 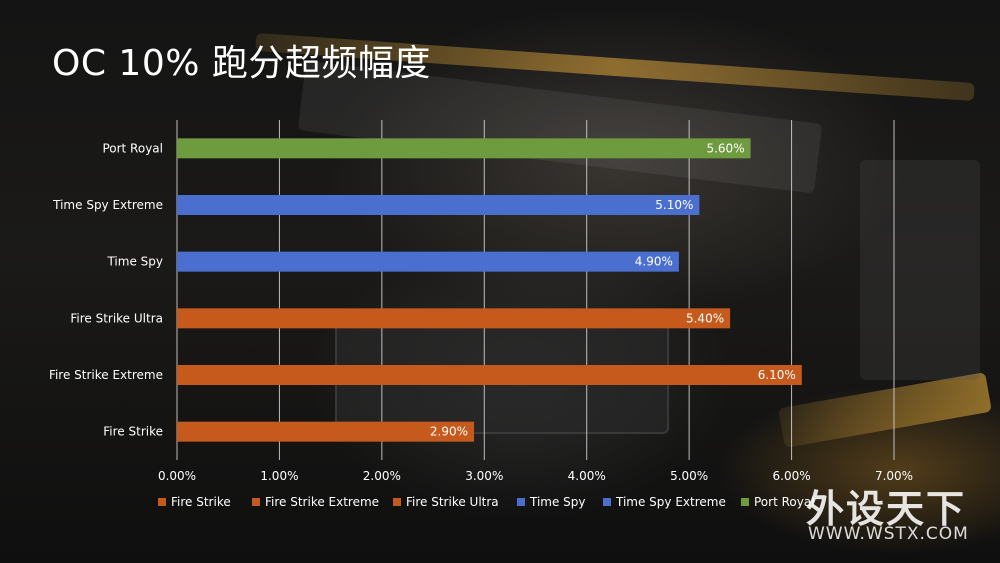 What do you see at coordinates (784, 502) in the screenshot?
I see `legend-label: Port Royal` at bounding box center [784, 502].